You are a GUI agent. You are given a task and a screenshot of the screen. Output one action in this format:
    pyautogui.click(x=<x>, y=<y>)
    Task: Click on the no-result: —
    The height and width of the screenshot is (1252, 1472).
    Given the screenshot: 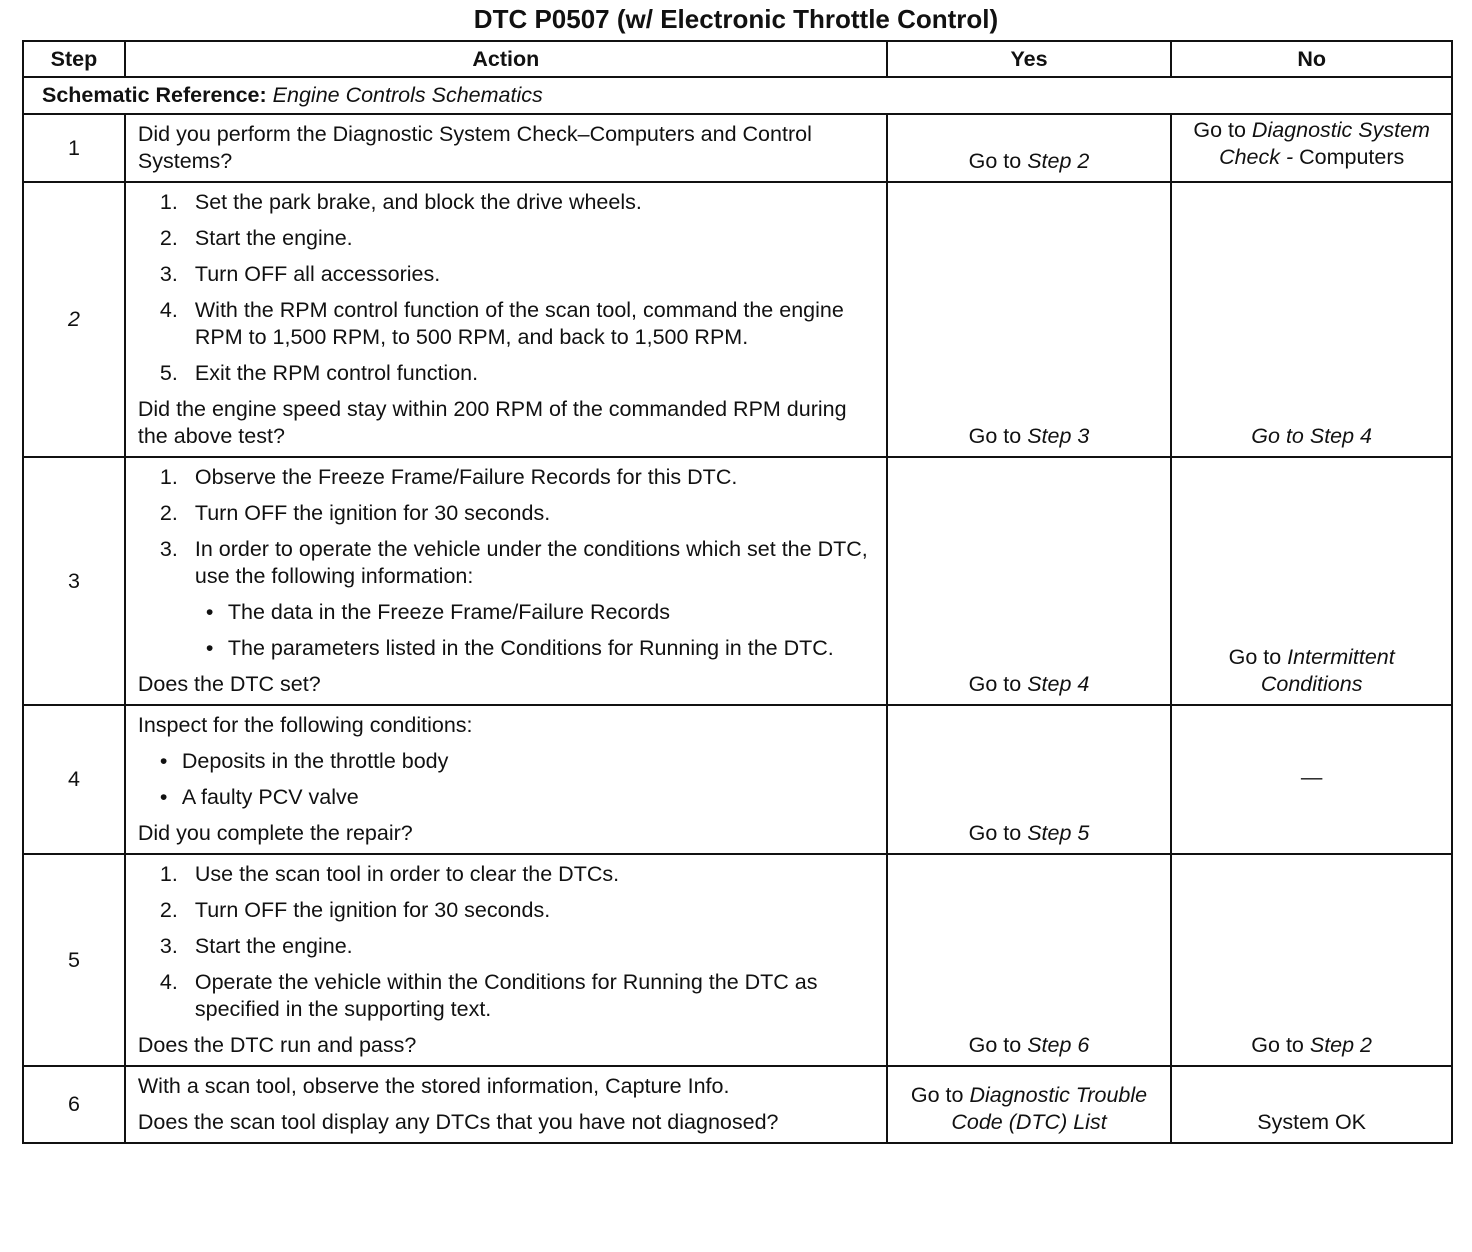 What is the action you would take?
    pyautogui.click(x=1311, y=779)
    